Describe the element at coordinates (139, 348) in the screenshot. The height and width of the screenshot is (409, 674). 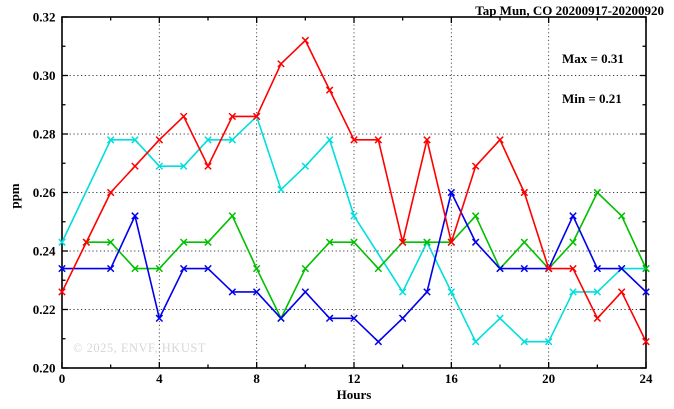
I see `watermark: © 2025, ENVF, HKUST` at that location.